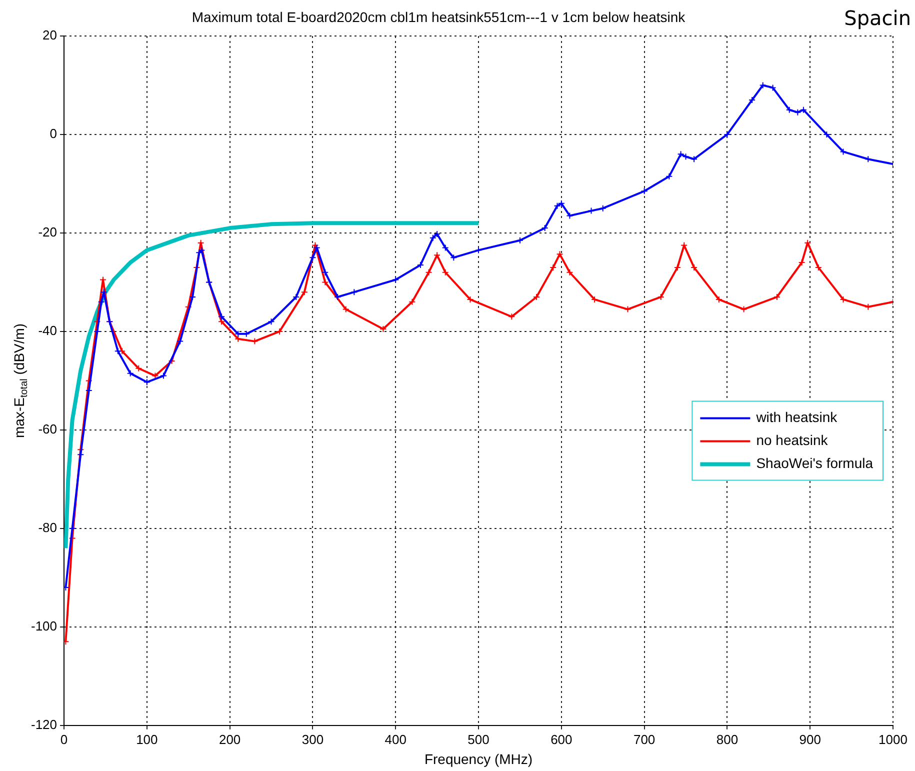 This screenshot has width=915, height=771. I want to click on x-tick-label: 900, so click(810, 739).